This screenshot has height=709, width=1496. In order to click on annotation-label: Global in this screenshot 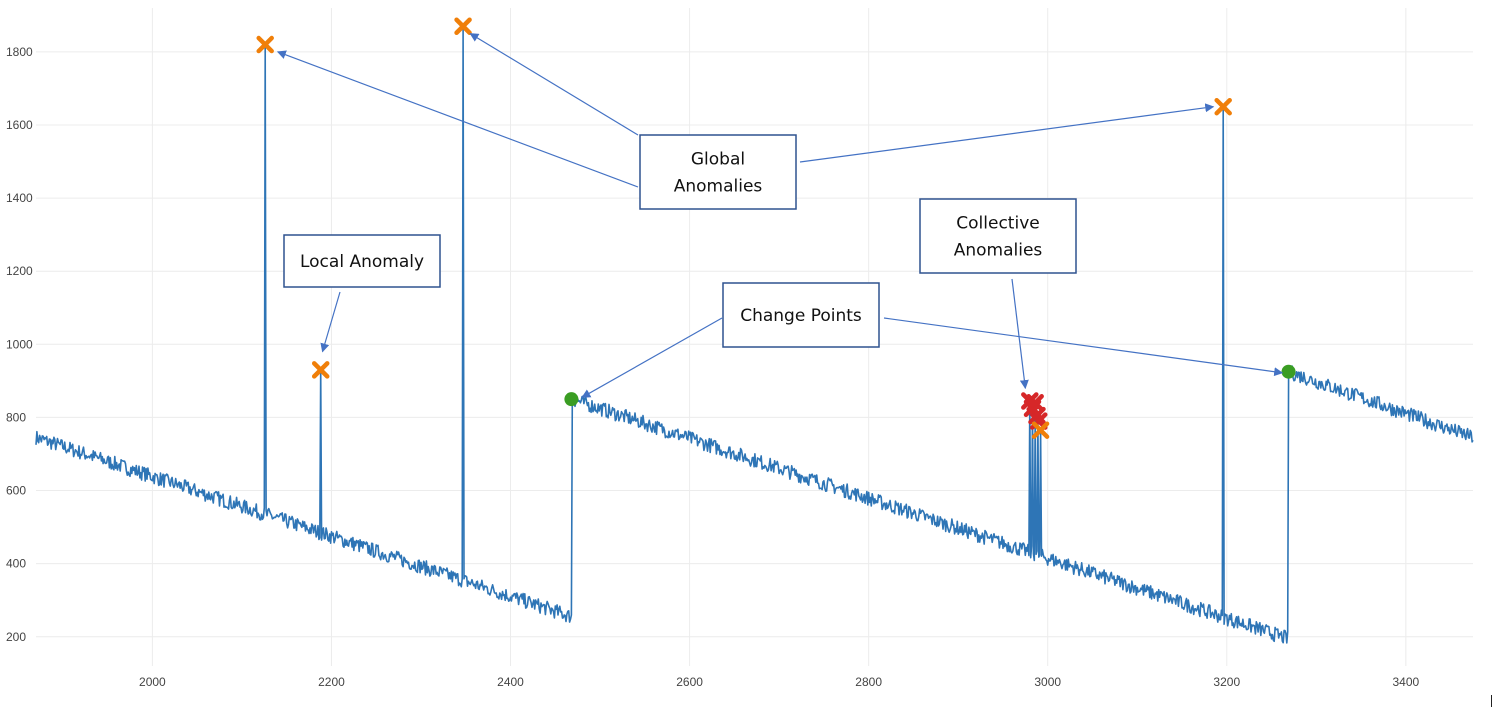, I will do `click(718, 160)`.